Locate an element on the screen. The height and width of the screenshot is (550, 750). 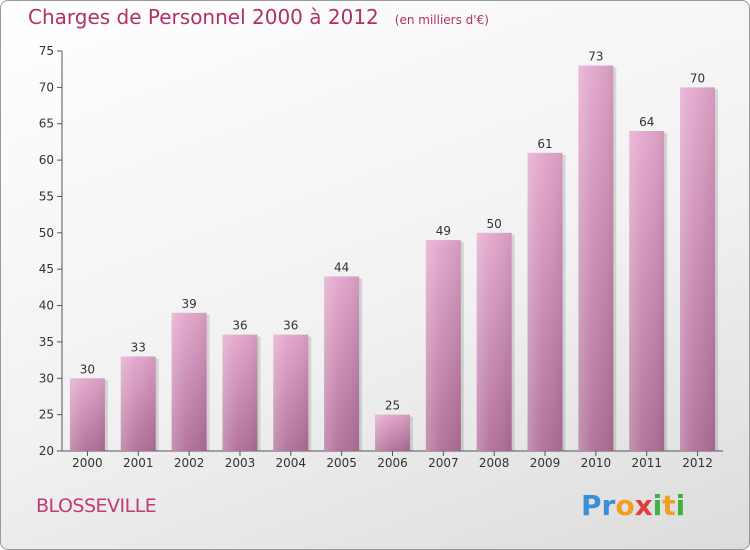
data-label: 44 is located at coordinates (341, 267).